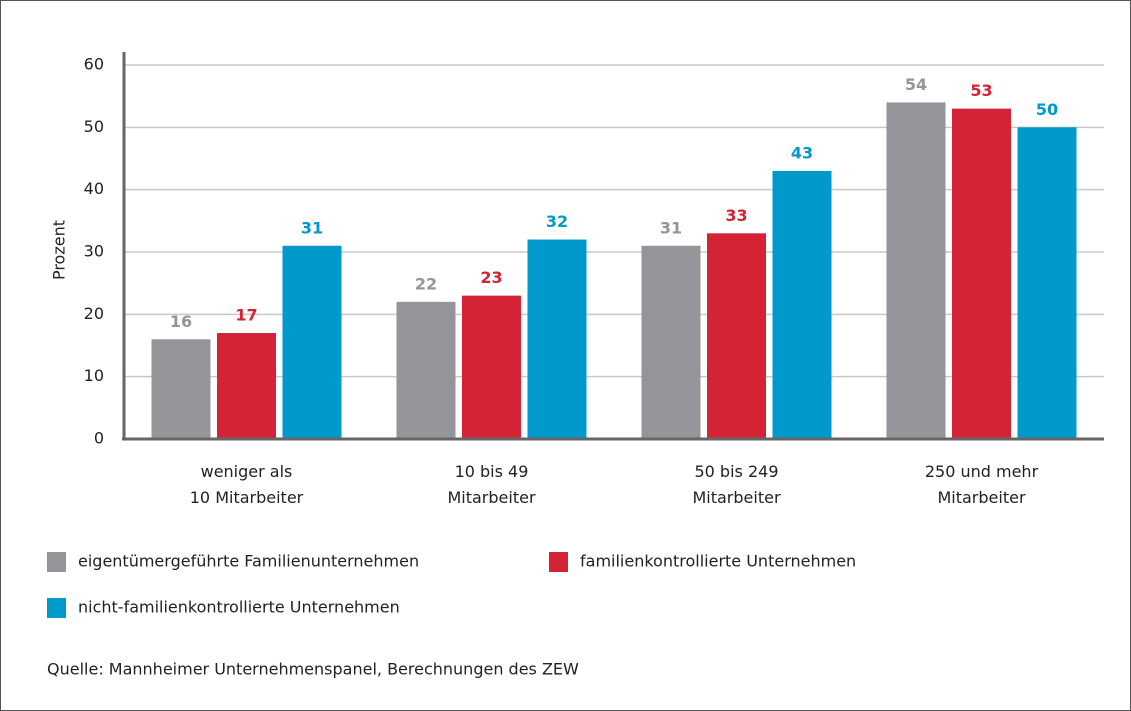 Image resolution: width=1131 pixels, height=711 pixels. Describe the element at coordinates (94, 251) in the screenshot. I see `y-tick-label: 30` at that location.